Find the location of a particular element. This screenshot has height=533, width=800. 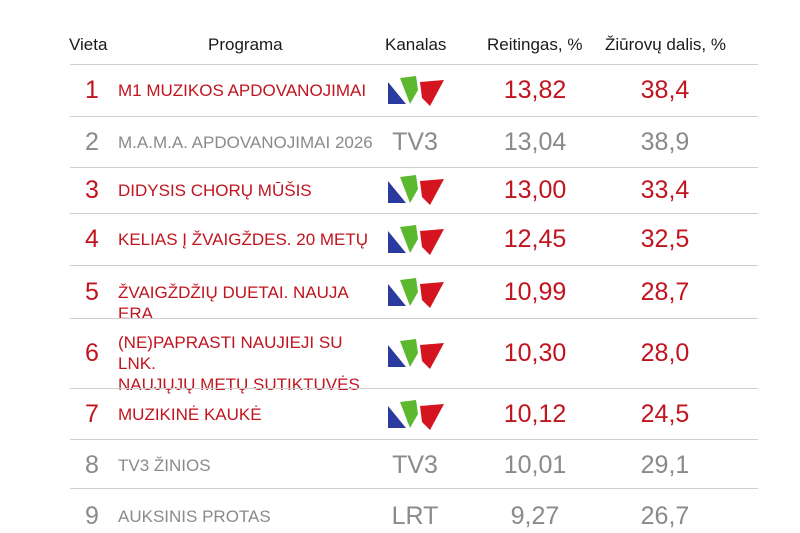

row-rating: 13,82 is located at coordinates (535, 90).